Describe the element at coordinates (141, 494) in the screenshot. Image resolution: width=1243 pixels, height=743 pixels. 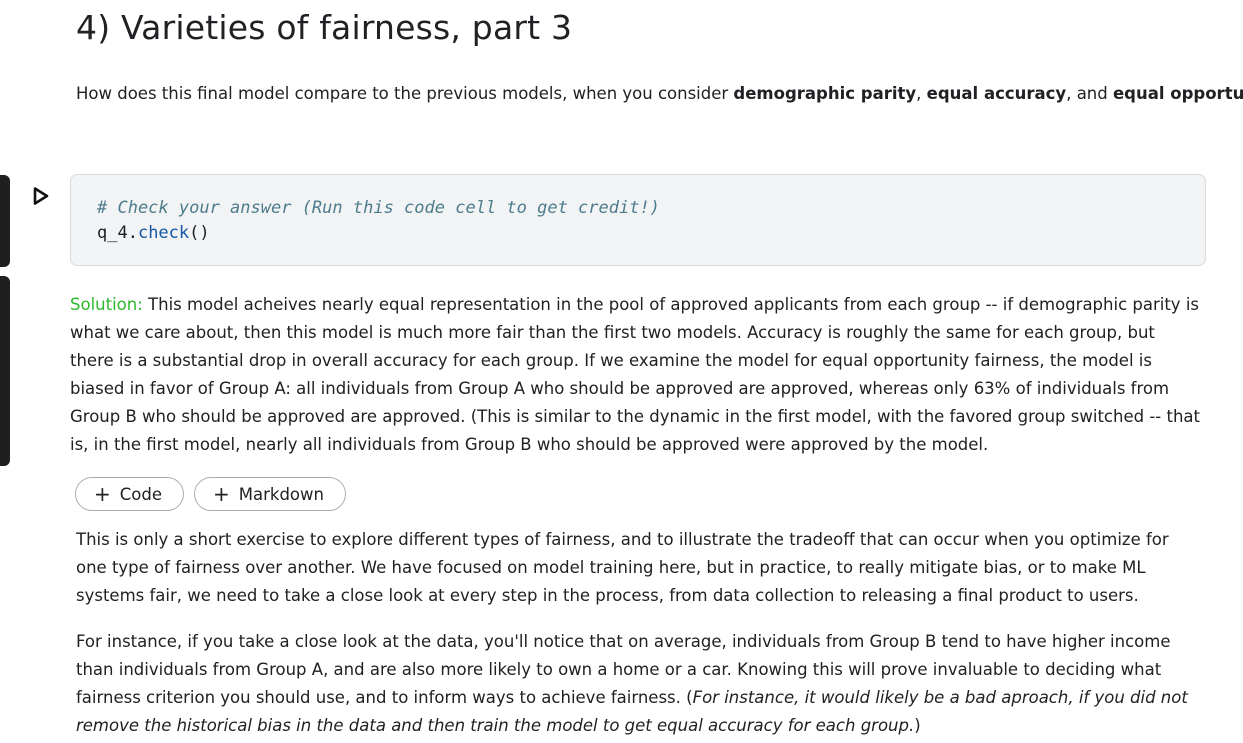
I see `add-code-label: Code` at that location.